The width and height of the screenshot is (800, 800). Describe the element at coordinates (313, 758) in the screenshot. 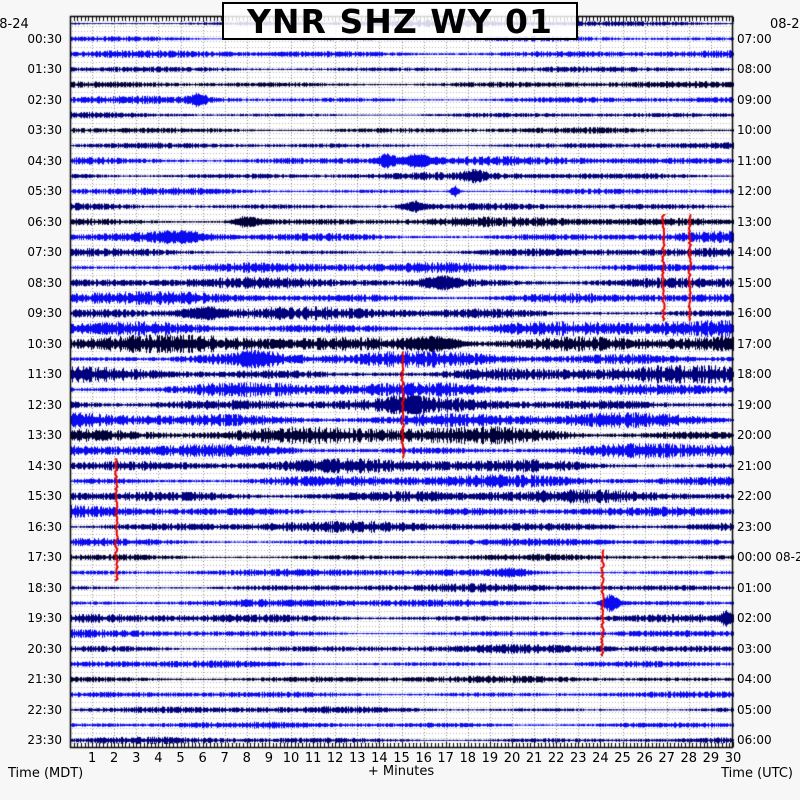

I see `minute-tick-label: 11` at that location.